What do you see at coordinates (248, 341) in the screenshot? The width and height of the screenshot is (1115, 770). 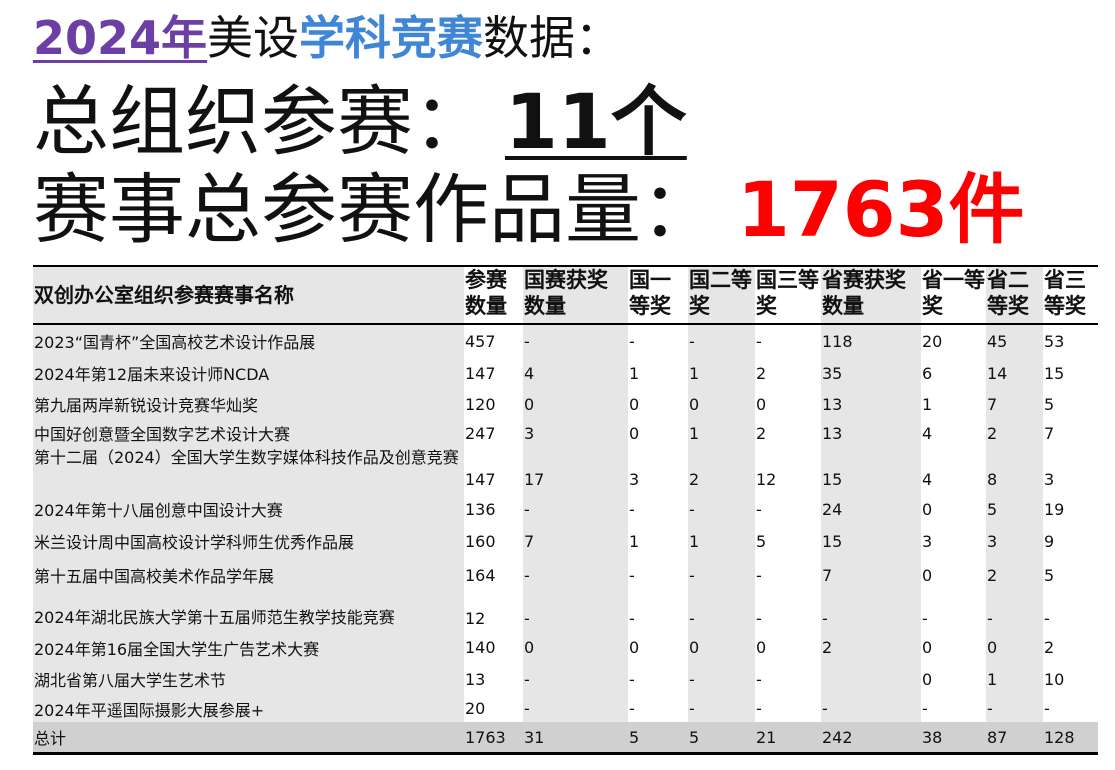 I see `cell-name: 2023“国青杯”全国高校艺术设计作品展` at bounding box center [248, 341].